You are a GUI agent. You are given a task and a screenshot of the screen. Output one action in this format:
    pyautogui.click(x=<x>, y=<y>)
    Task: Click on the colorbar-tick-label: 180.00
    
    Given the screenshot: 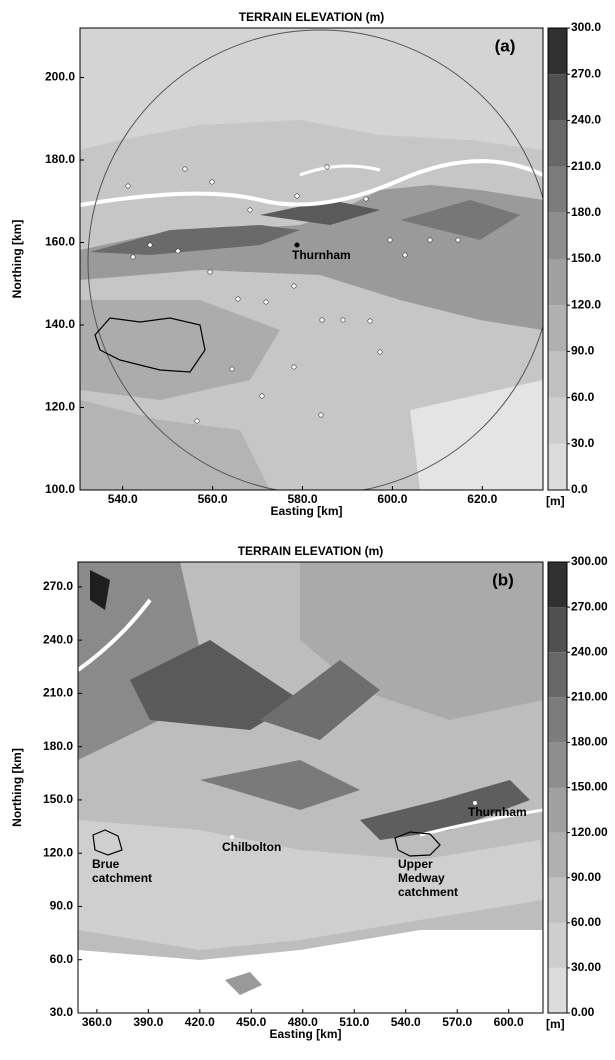 What is the action you would take?
    pyautogui.click(x=589, y=742)
    